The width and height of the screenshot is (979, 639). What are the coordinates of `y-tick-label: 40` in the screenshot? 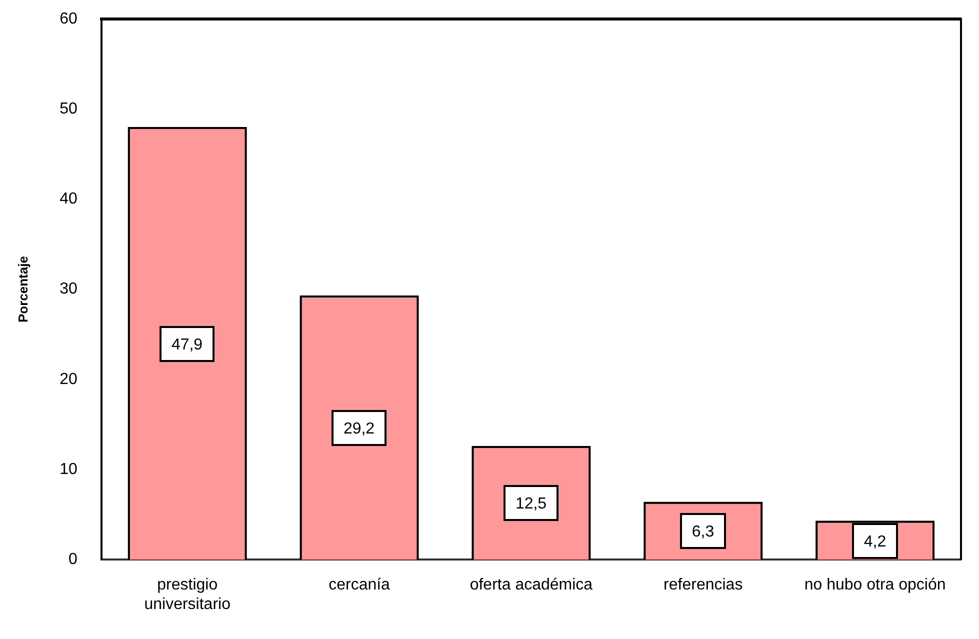 It's located at (69, 199).